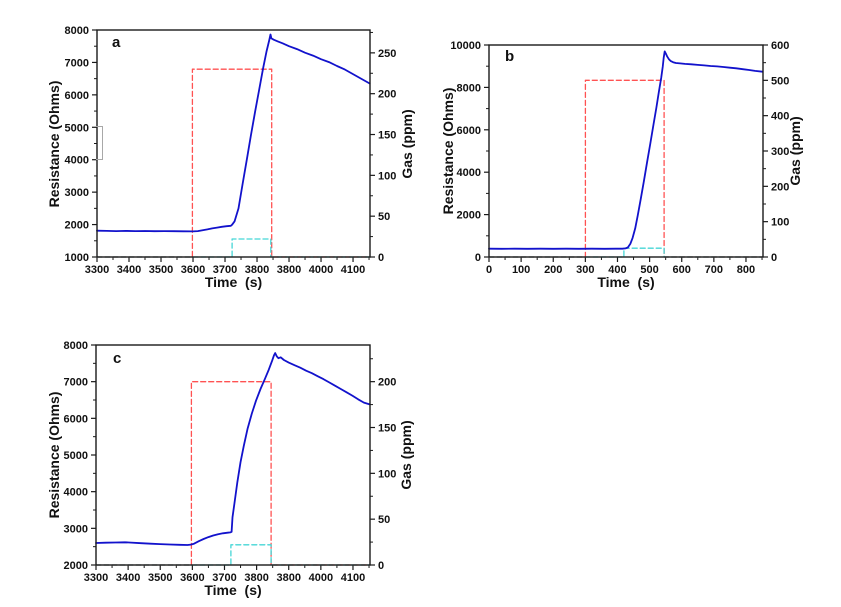 The height and width of the screenshot is (607, 841). Describe the element at coordinates (780, 223) in the screenshot. I see `y-right-tick-label-b: 100` at that location.